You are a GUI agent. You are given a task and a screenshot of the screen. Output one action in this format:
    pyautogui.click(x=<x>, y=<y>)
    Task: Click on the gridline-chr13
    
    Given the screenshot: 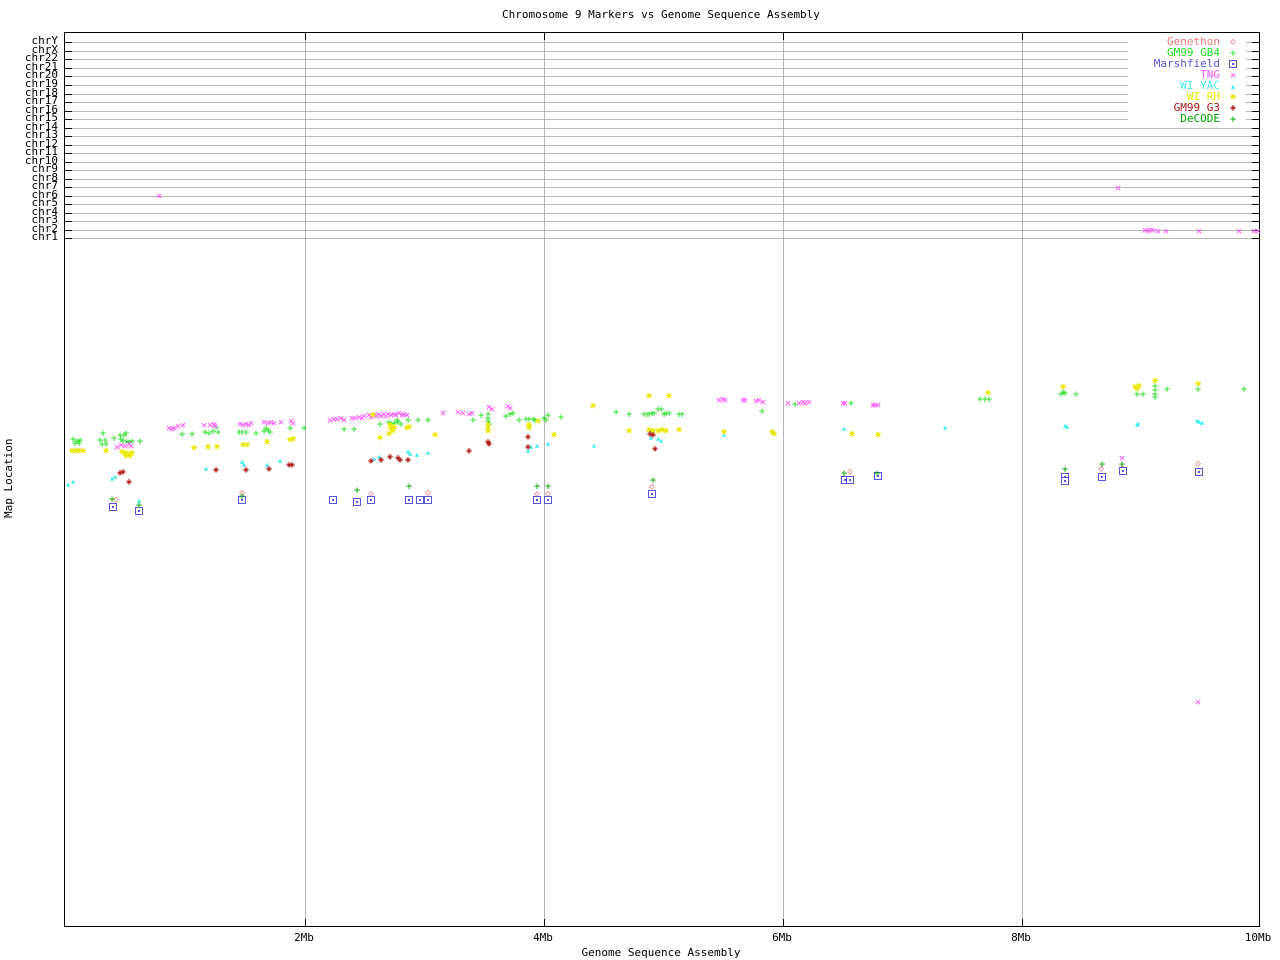 What is the action you would take?
    pyautogui.click(x=662, y=136)
    